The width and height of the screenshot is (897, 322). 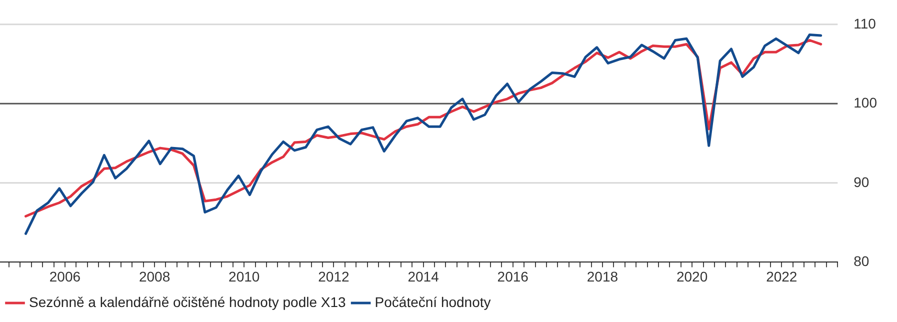 I want to click on legend-label: Počáteční hodnoty, so click(x=432, y=302).